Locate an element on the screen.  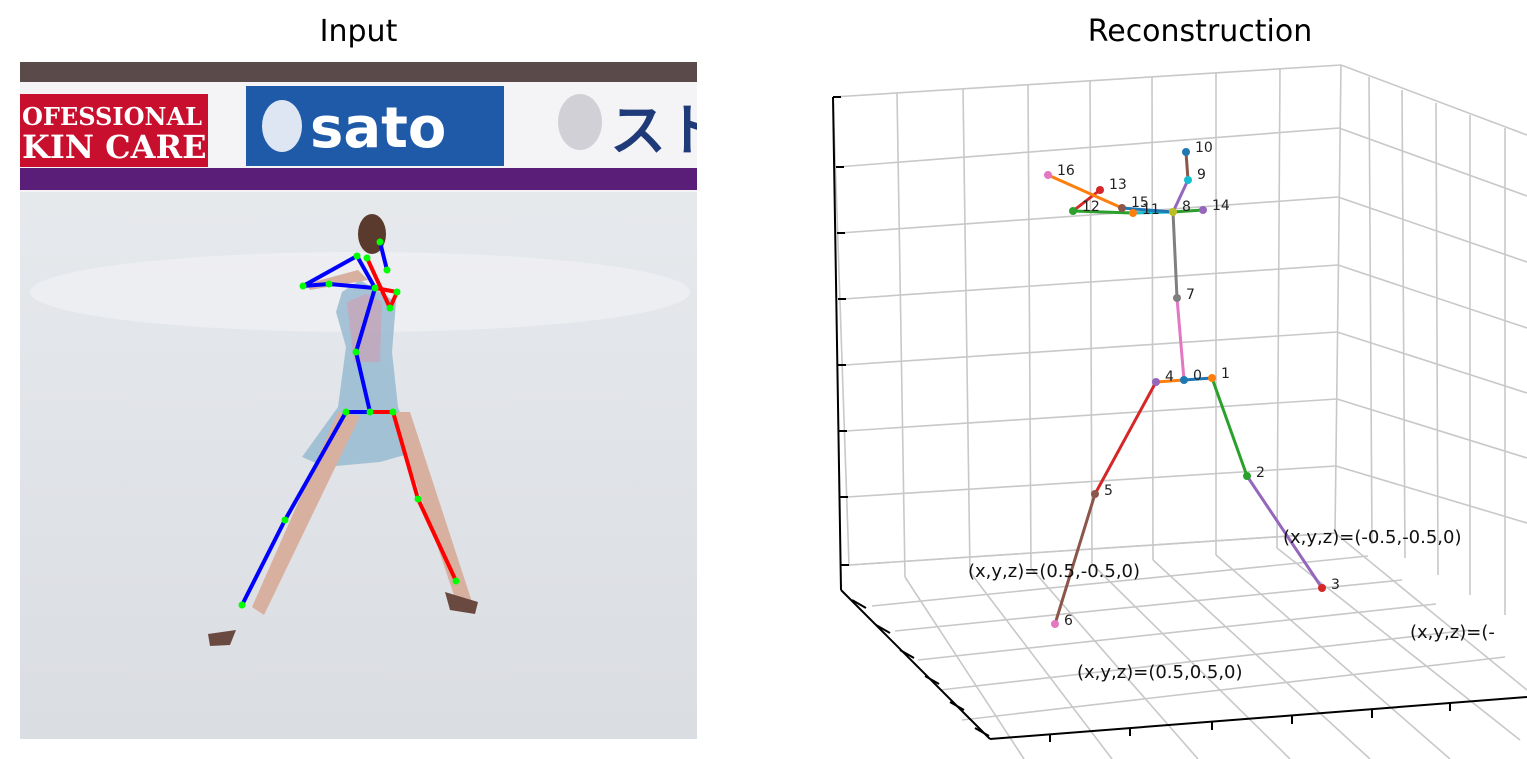
joint-label: 11 is located at coordinates (1151, 210).